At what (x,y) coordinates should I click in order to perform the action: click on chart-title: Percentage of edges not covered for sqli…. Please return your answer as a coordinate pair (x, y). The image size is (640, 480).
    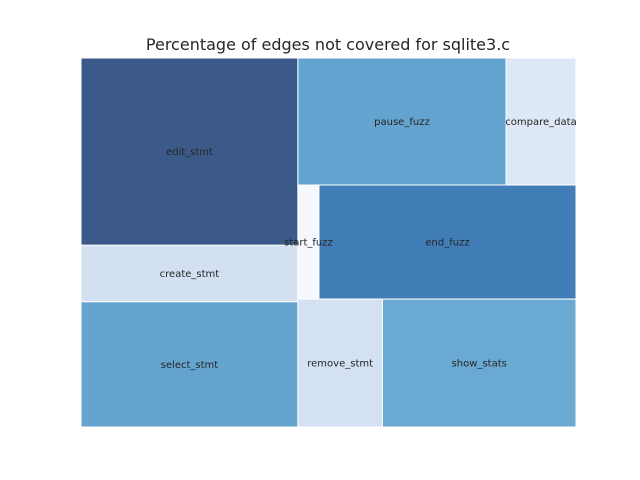
    Looking at the image, I should click on (328, 44).